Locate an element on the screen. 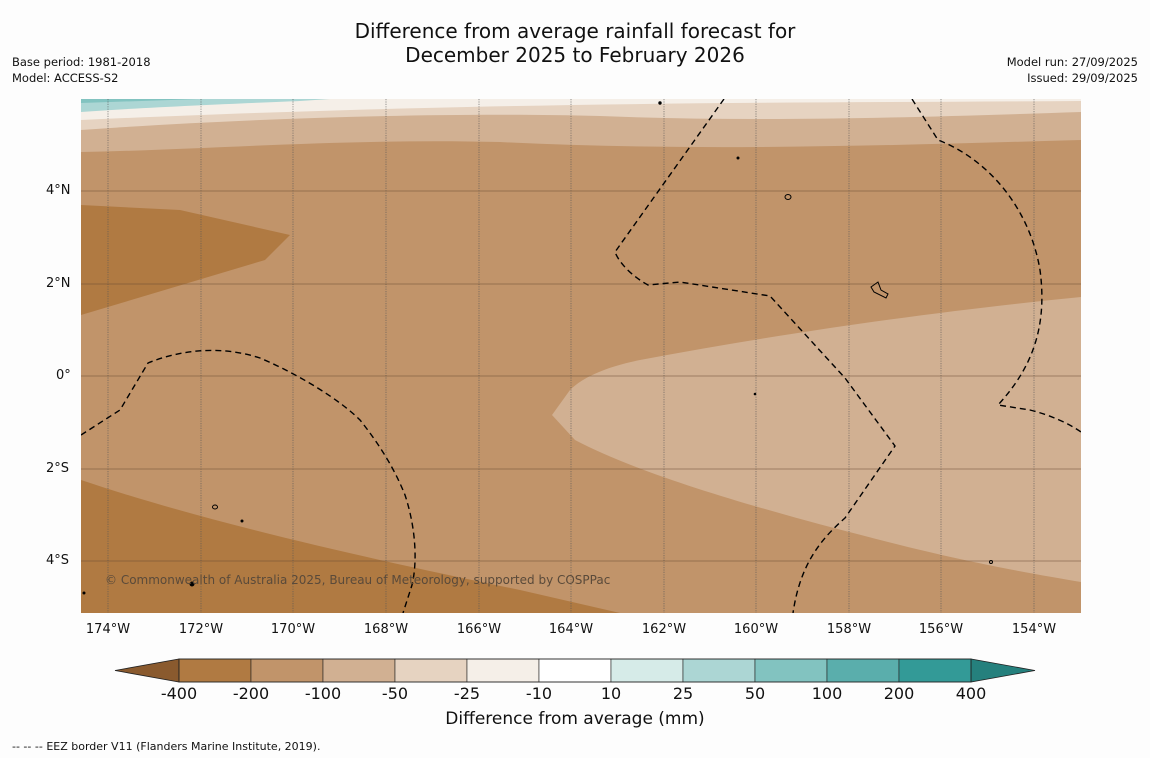 The height and width of the screenshot is (758, 1150). lon-label: 154°W is located at coordinates (1034, 629).